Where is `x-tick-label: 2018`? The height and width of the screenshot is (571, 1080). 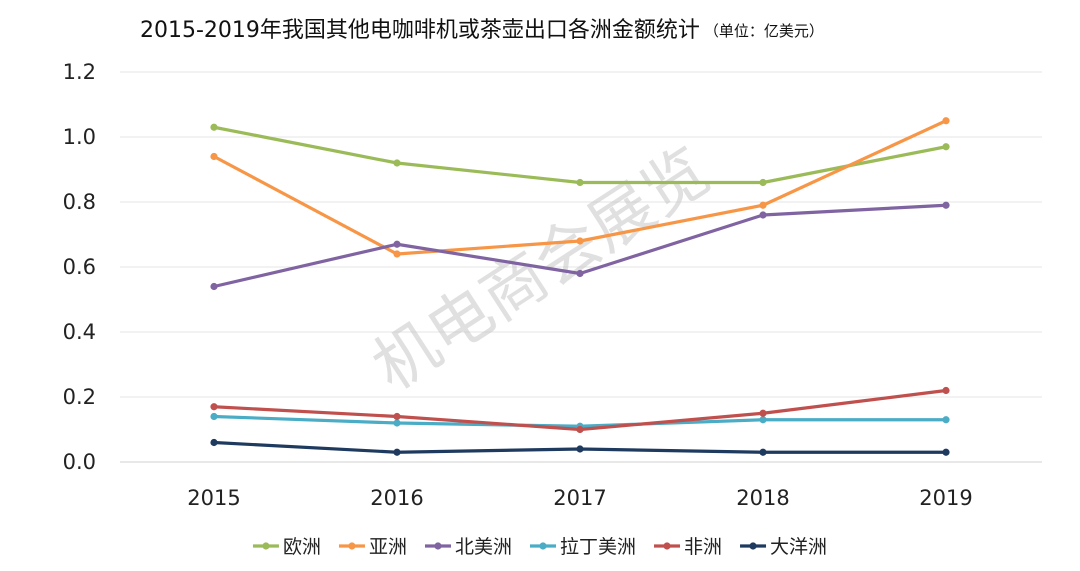 x-tick-label: 2018 is located at coordinates (762, 498).